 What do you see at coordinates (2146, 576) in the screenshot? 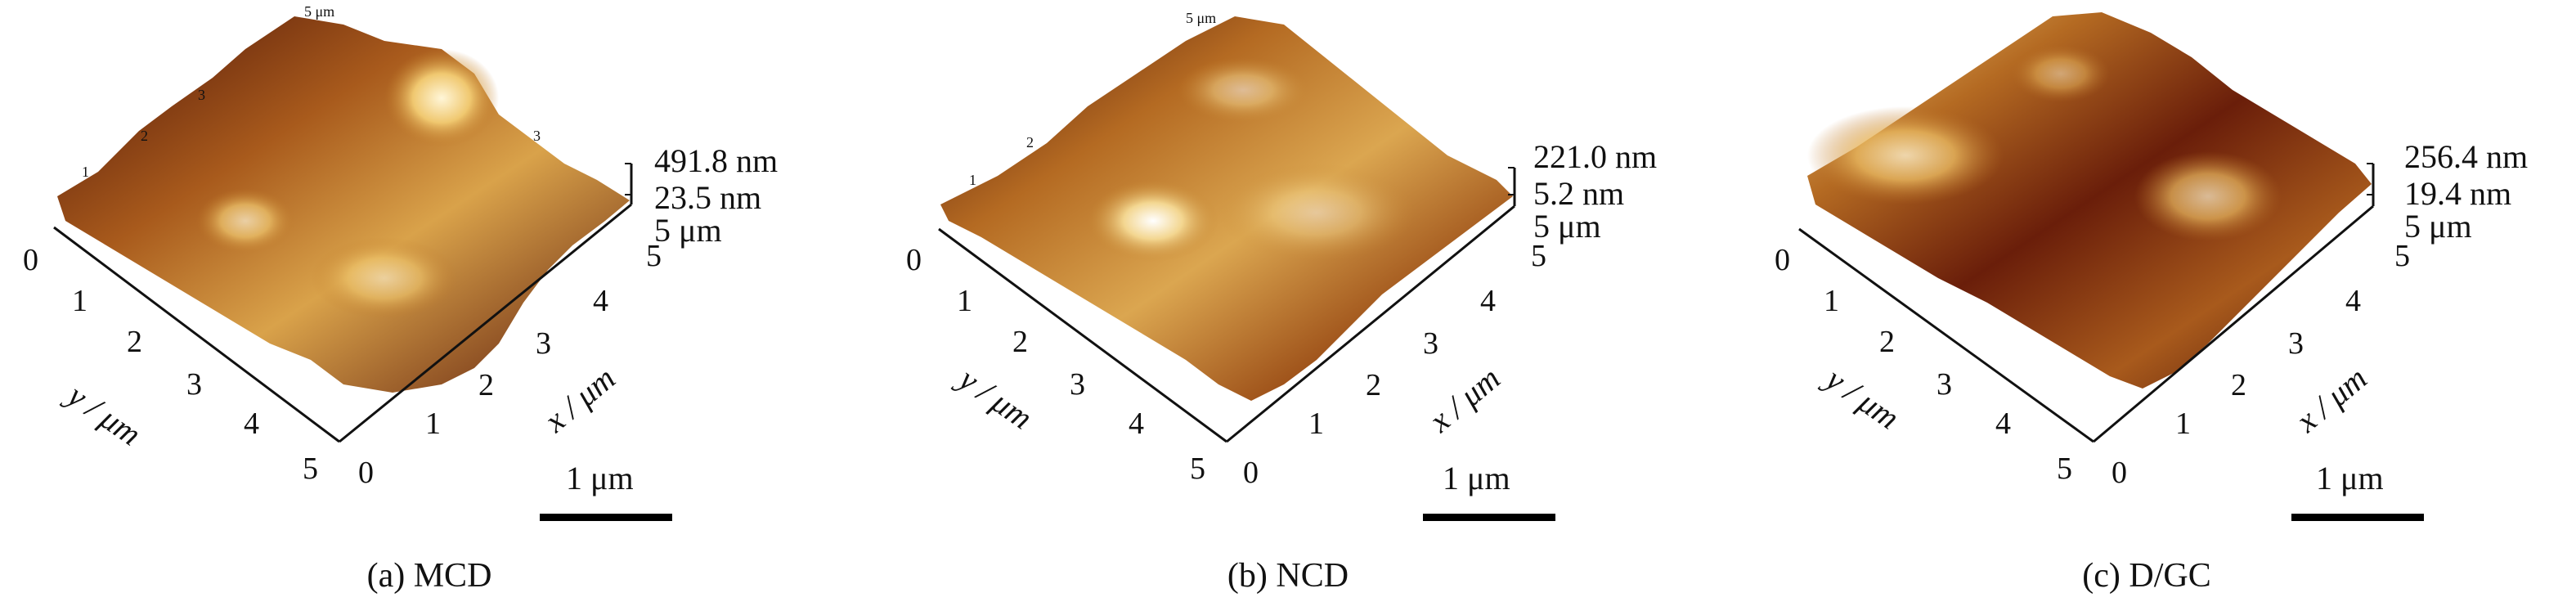
I see `panel-caption: (c) D/GC` at bounding box center [2146, 576].